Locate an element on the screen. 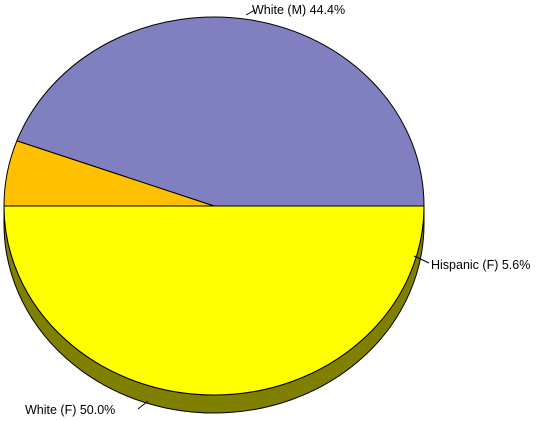 The width and height of the screenshot is (550, 421). leader-line-white-m is located at coordinates (250, 12).